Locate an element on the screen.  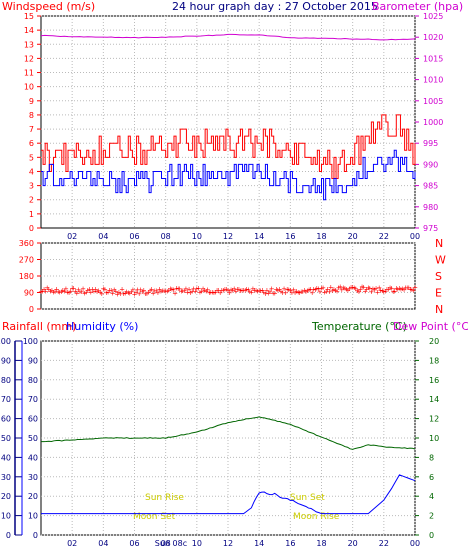
barometer-tick-label: 980 is located at coordinates (430, 207).